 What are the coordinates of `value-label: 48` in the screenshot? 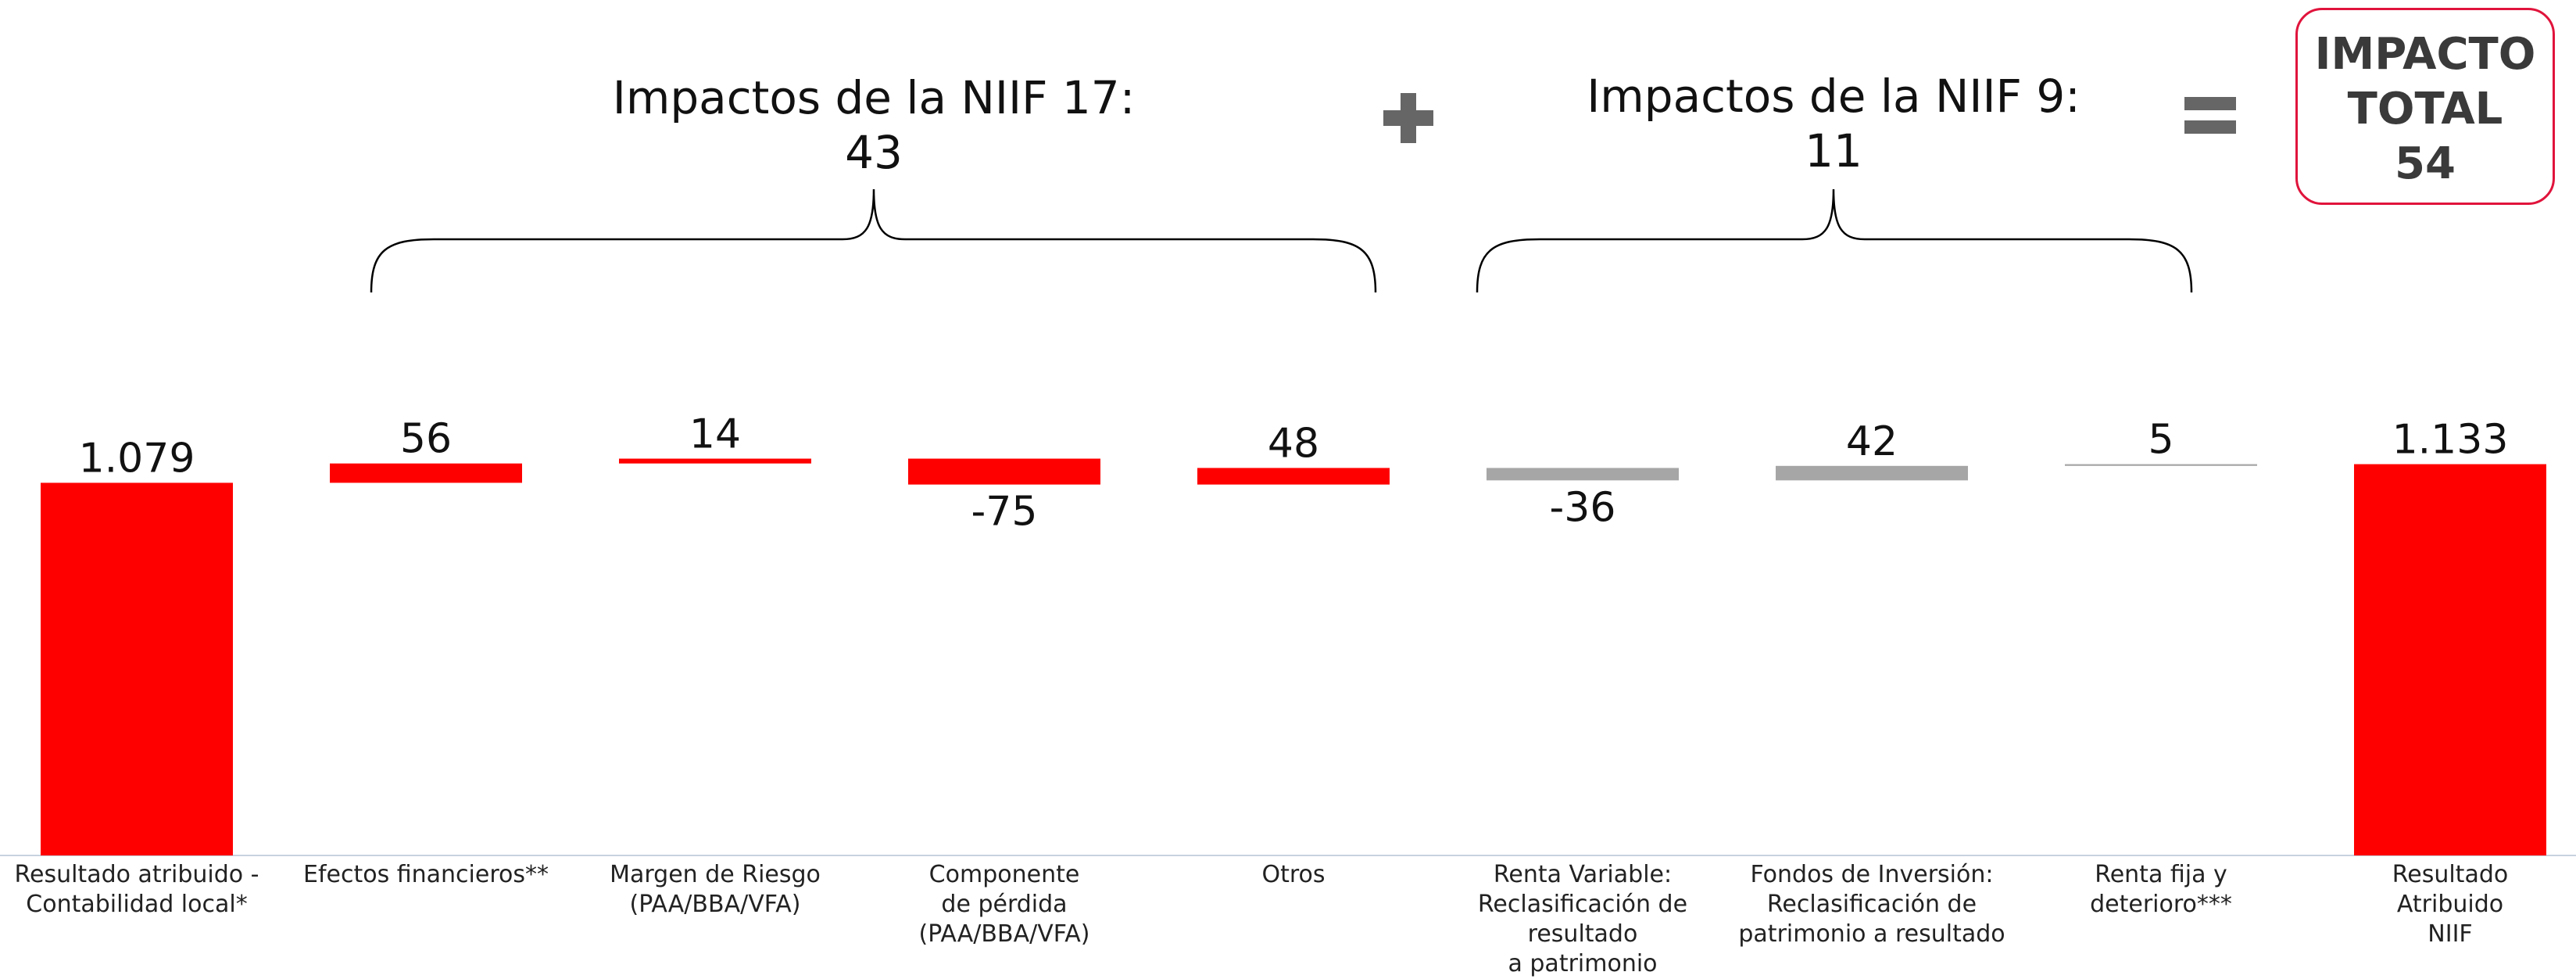 It's located at (1293, 443).